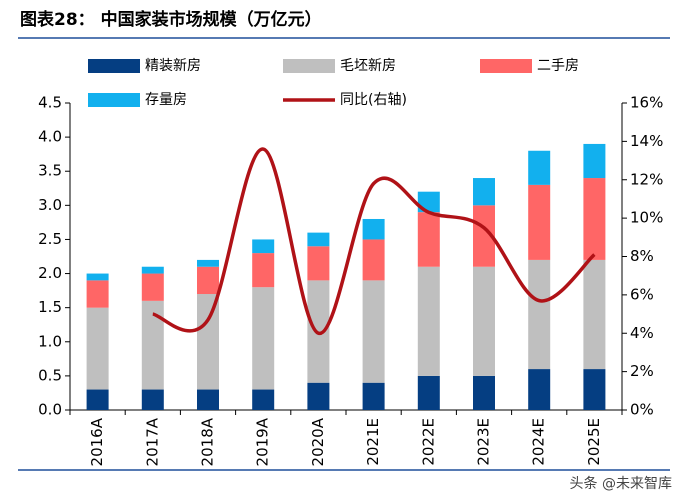 This screenshot has height=503, width=684. What do you see at coordinates (50, 307) in the screenshot?
I see `y-tick-label: 1.5` at bounding box center [50, 307].